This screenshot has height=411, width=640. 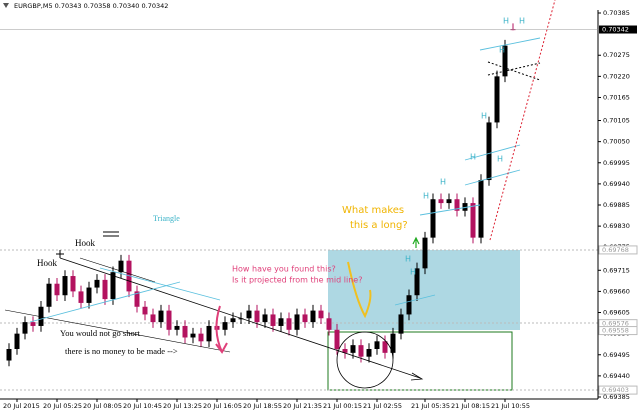 What do you see at coordinates (47, 263) in the screenshot?
I see `annotation: Hook` at bounding box center [47, 263].